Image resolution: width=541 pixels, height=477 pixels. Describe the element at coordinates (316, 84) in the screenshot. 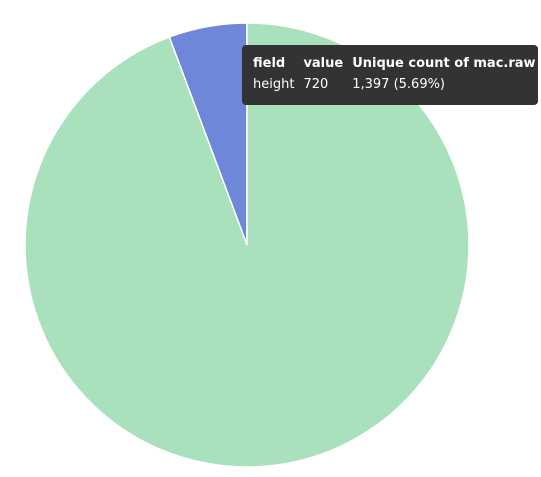

I see `tooltip-cell-value: 720` at that location.